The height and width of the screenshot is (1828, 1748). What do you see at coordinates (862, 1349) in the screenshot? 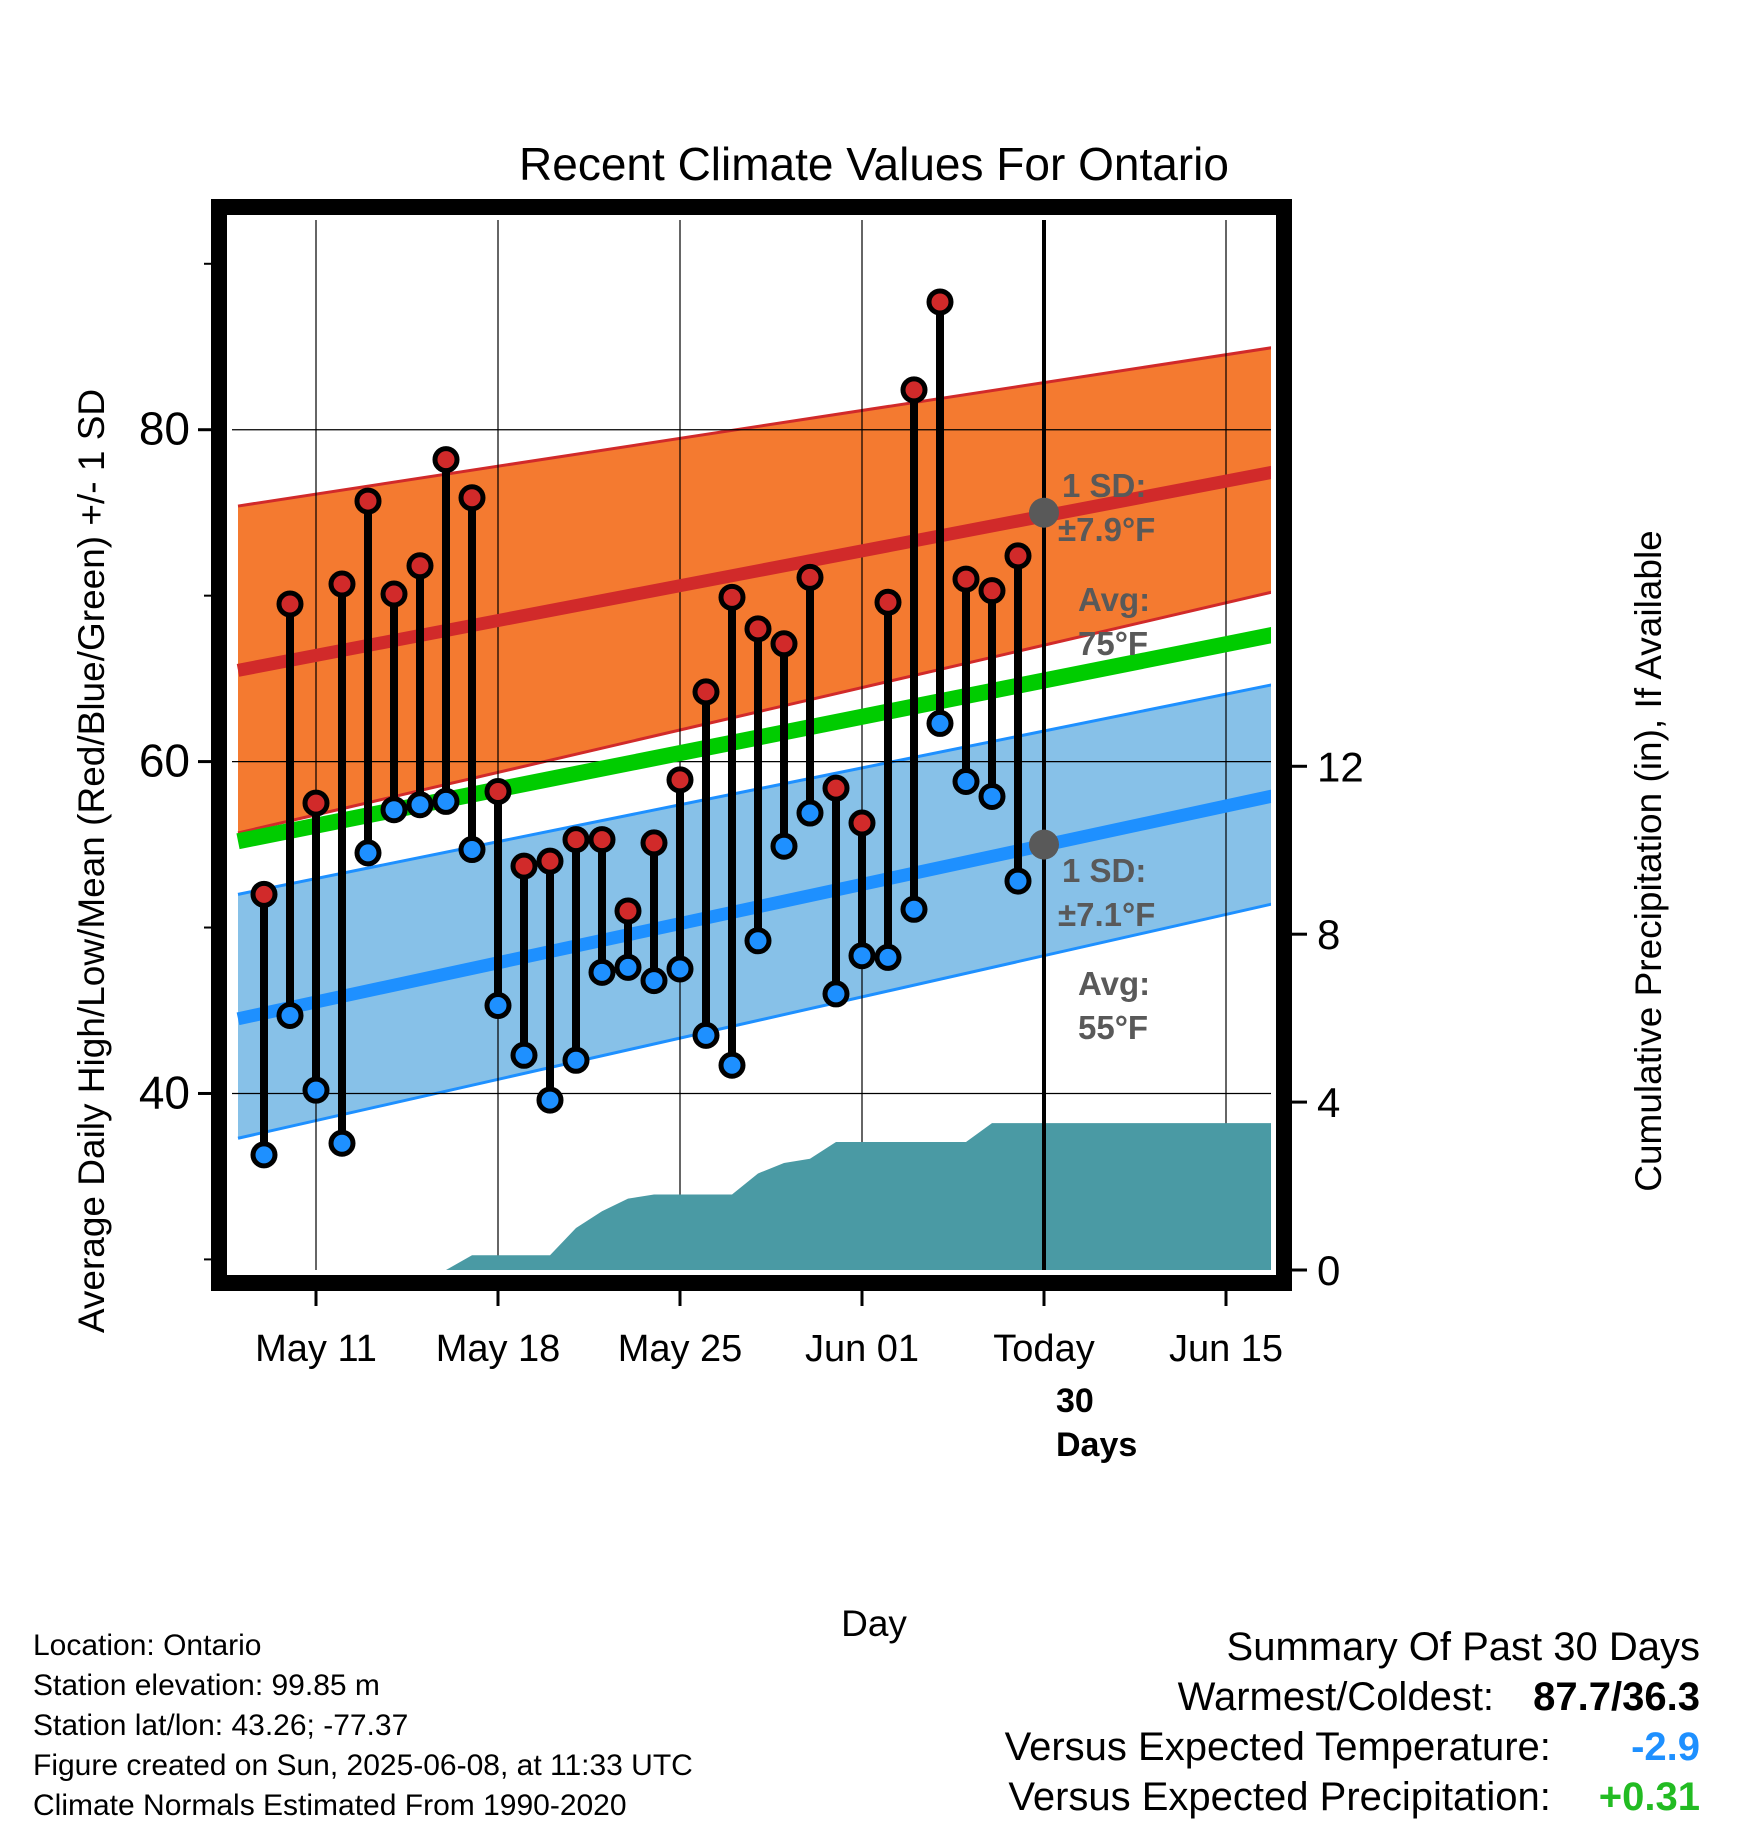
I see `x-tick-label: Jun 01` at bounding box center [862, 1349].